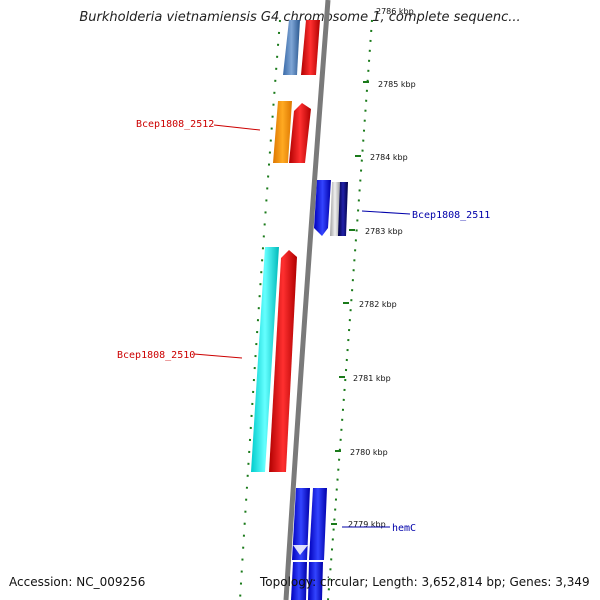 The width and height of the screenshot is (600, 600). I want to click on chromosome-backbone, so click(307, 300).